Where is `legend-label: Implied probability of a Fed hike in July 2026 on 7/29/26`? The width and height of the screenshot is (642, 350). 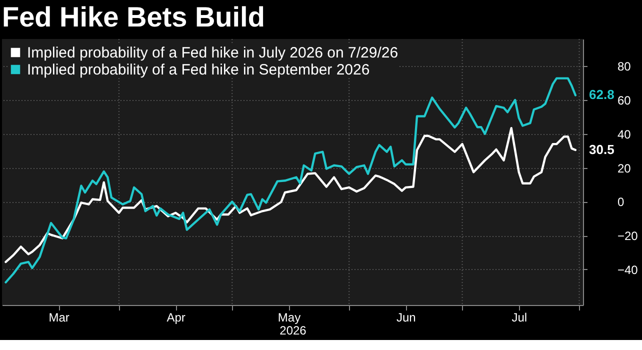
legend-label: Implied probability of a Fed hike in July 2026 on 7/29/26 is located at coordinates (212, 53).